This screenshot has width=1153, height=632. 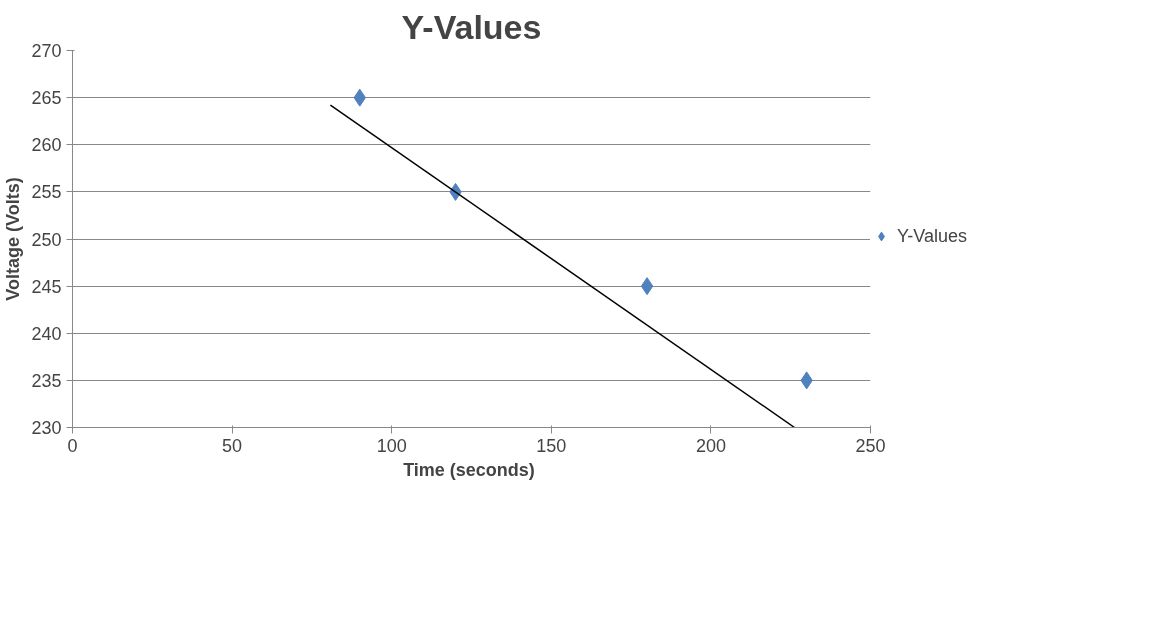 I want to click on y-tick-label: 270, so click(x=46, y=51).